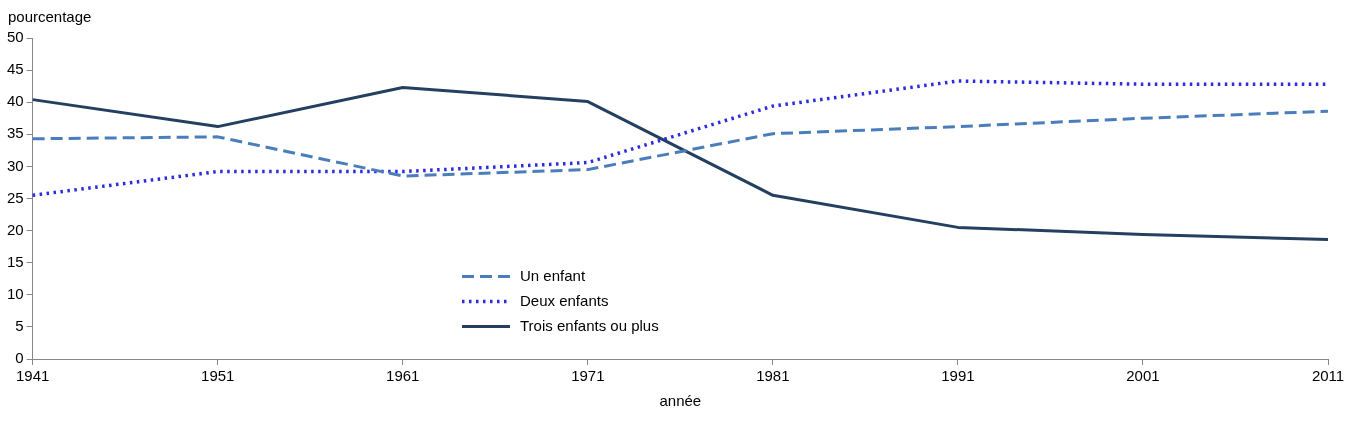 The image size is (1362, 421). What do you see at coordinates (50, 16) in the screenshot?
I see `y-axis-title: pourcentage` at bounding box center [50, 16].